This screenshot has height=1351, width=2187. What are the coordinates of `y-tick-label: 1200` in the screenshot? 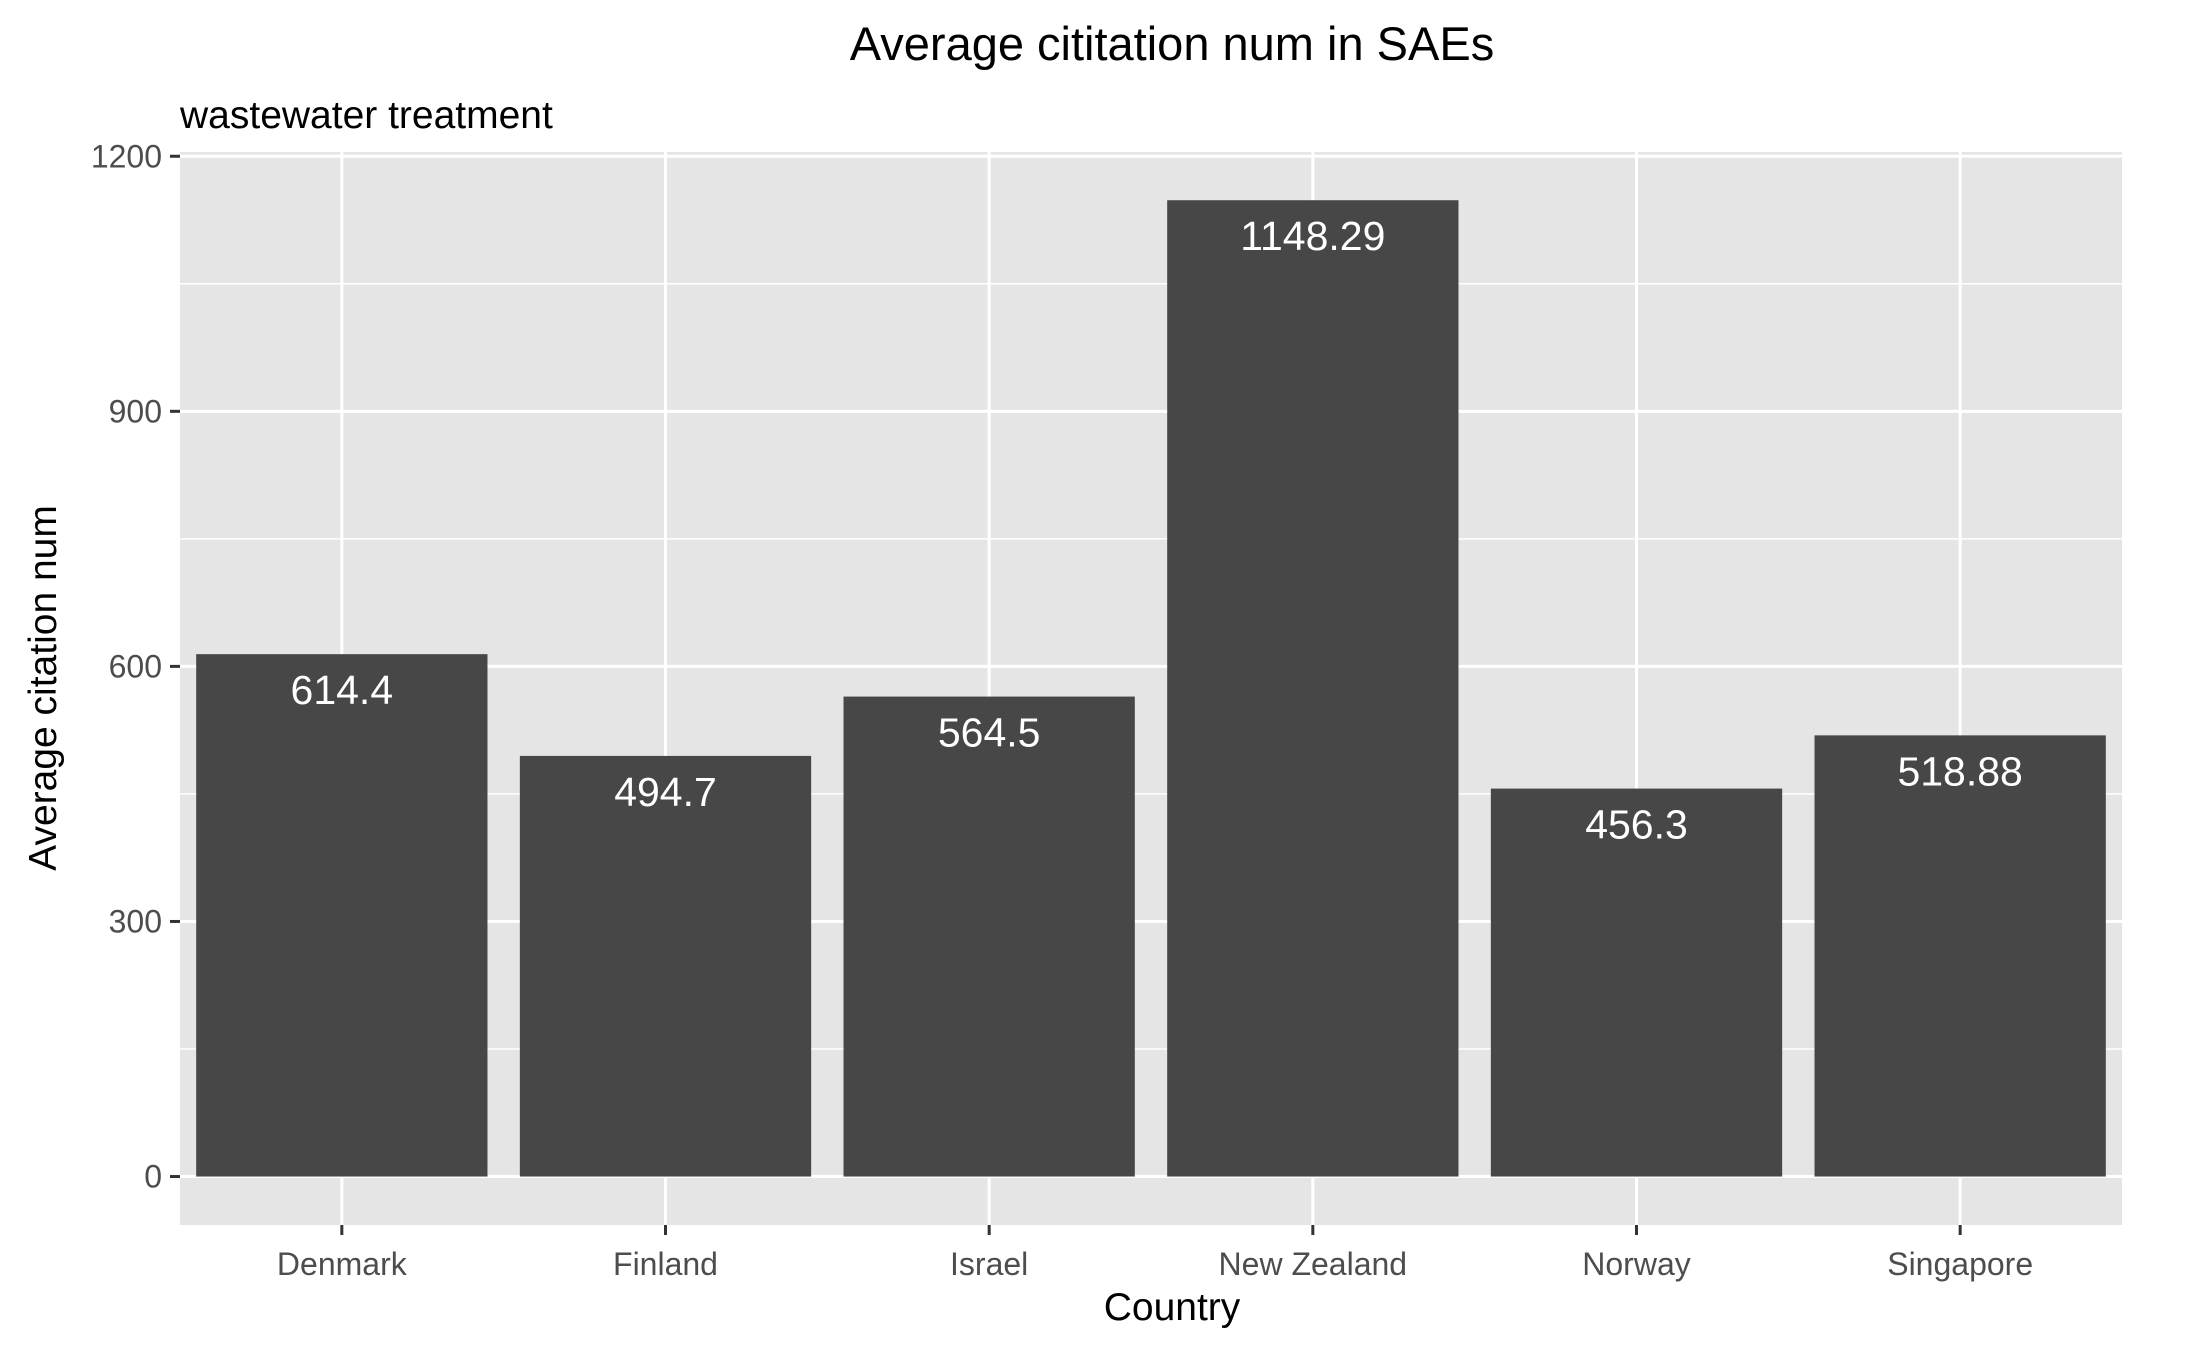 It's located at (126, 156).